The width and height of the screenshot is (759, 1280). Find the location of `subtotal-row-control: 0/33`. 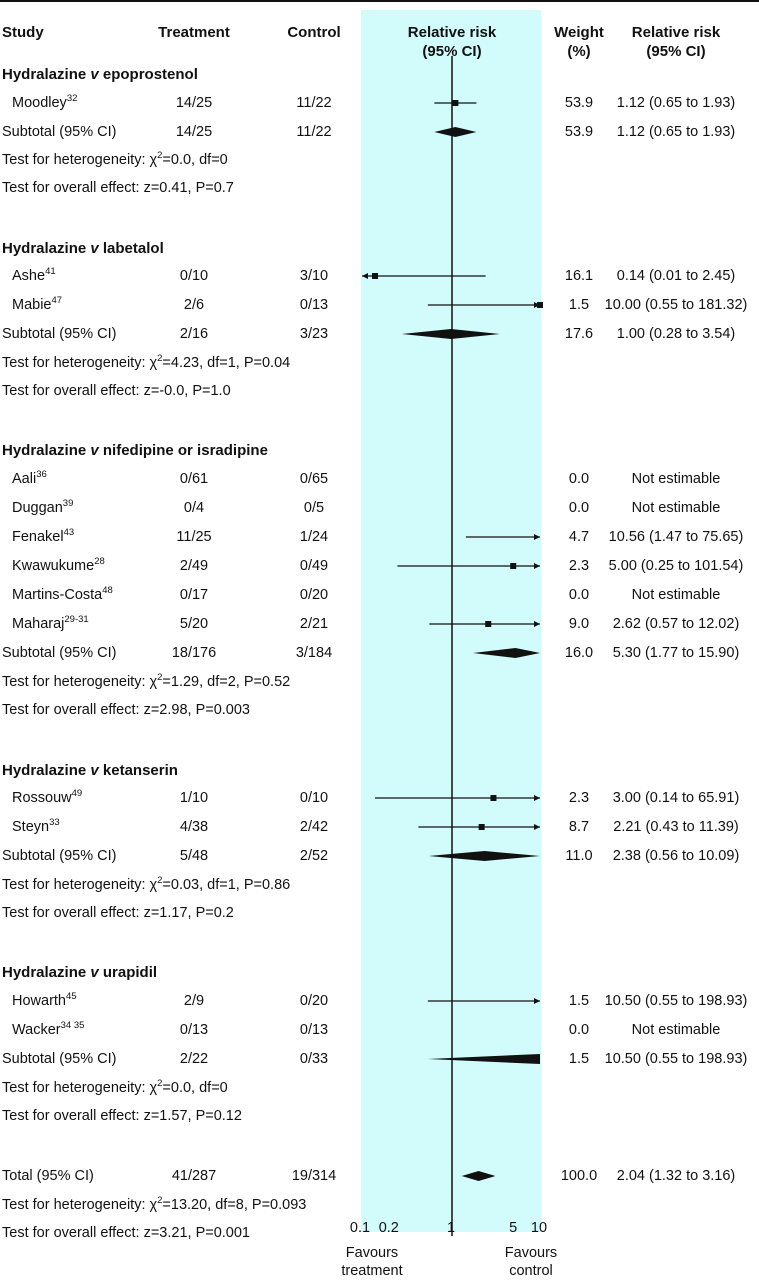

subtotal-row-control: 0/33 is located at coordinates (314, 1059).